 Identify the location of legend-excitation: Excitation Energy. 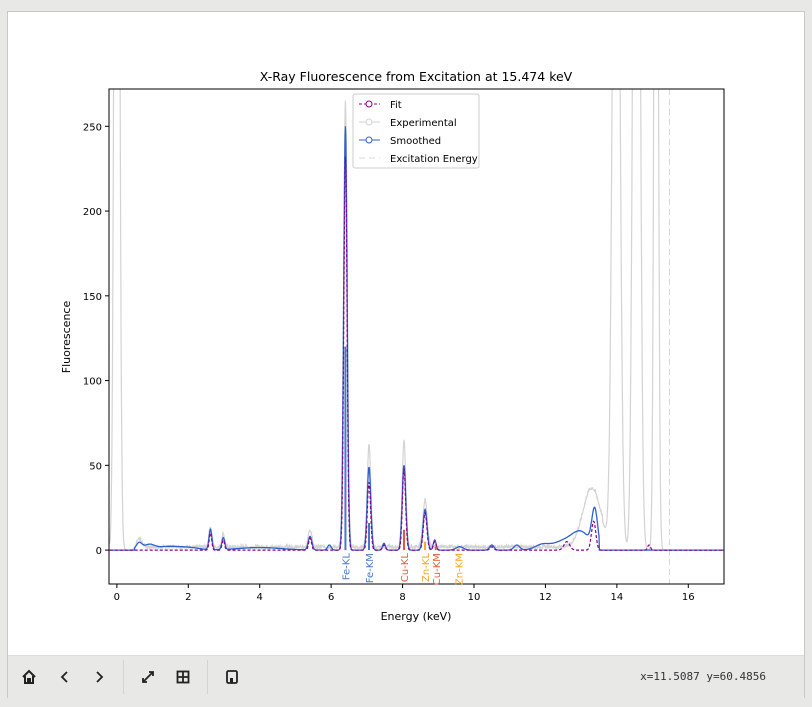
(434, 159).